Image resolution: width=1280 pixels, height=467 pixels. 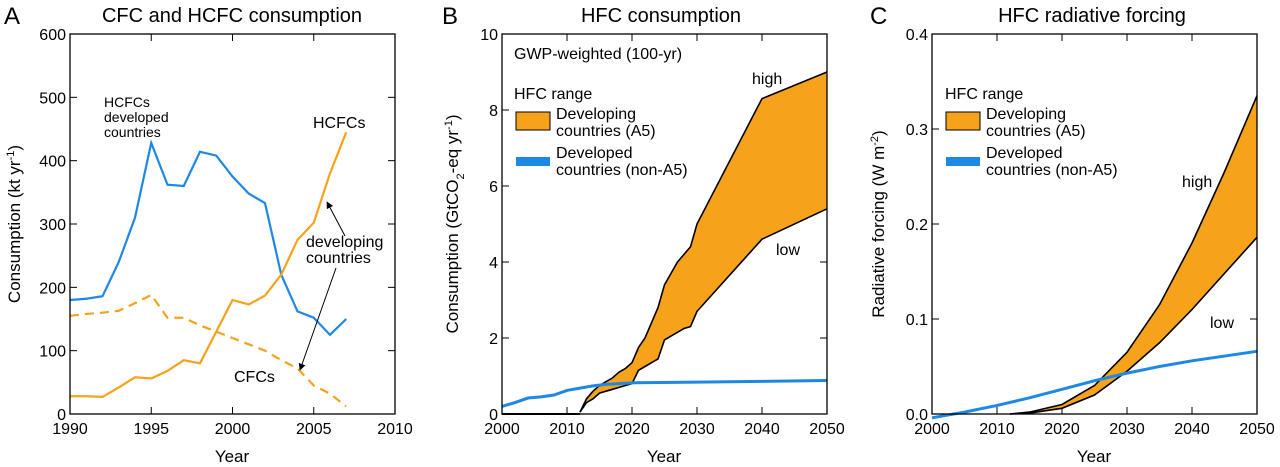 I want to click on annotation-gwp: GWP-weighted (100-yr), so click(x=598, y=54).